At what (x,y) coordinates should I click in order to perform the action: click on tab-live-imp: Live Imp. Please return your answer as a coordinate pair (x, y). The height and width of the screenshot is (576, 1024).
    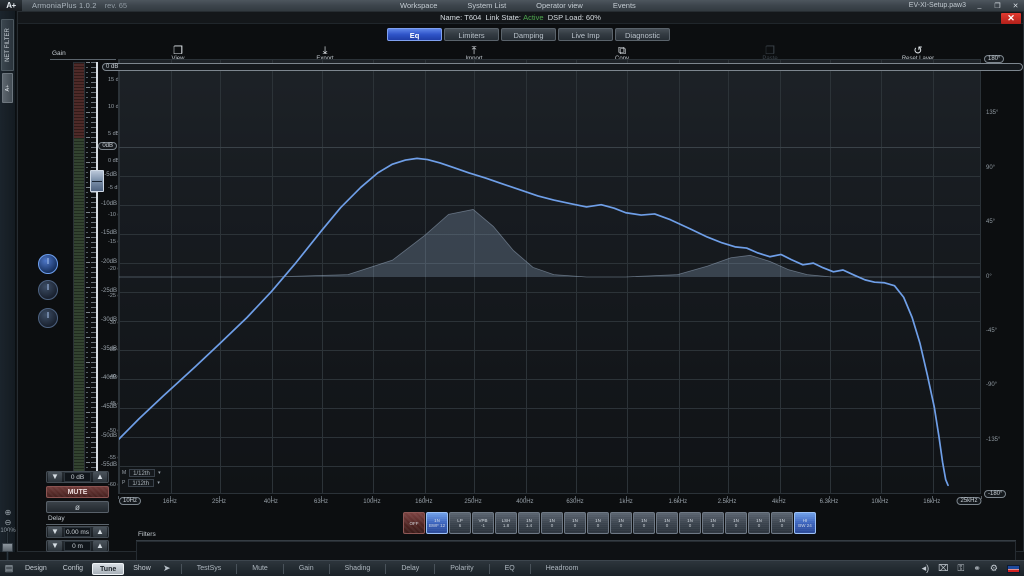
    Looking at the image, I should click on (585, 34).